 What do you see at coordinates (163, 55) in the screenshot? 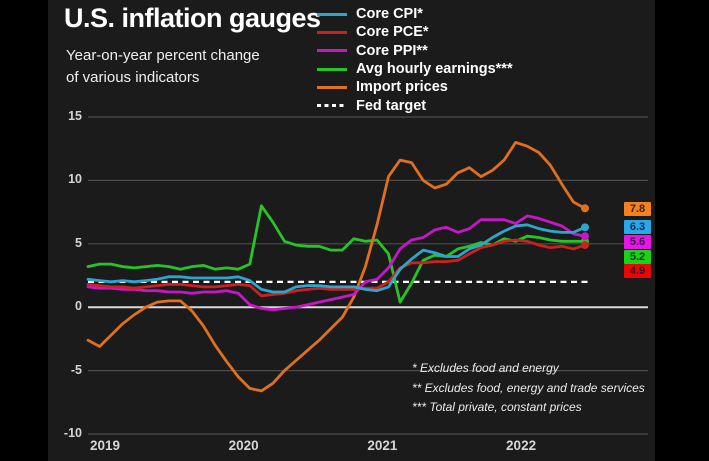
I see `subtitle-line-1: Year-on-year percent change` at bounding box center [163, 55].